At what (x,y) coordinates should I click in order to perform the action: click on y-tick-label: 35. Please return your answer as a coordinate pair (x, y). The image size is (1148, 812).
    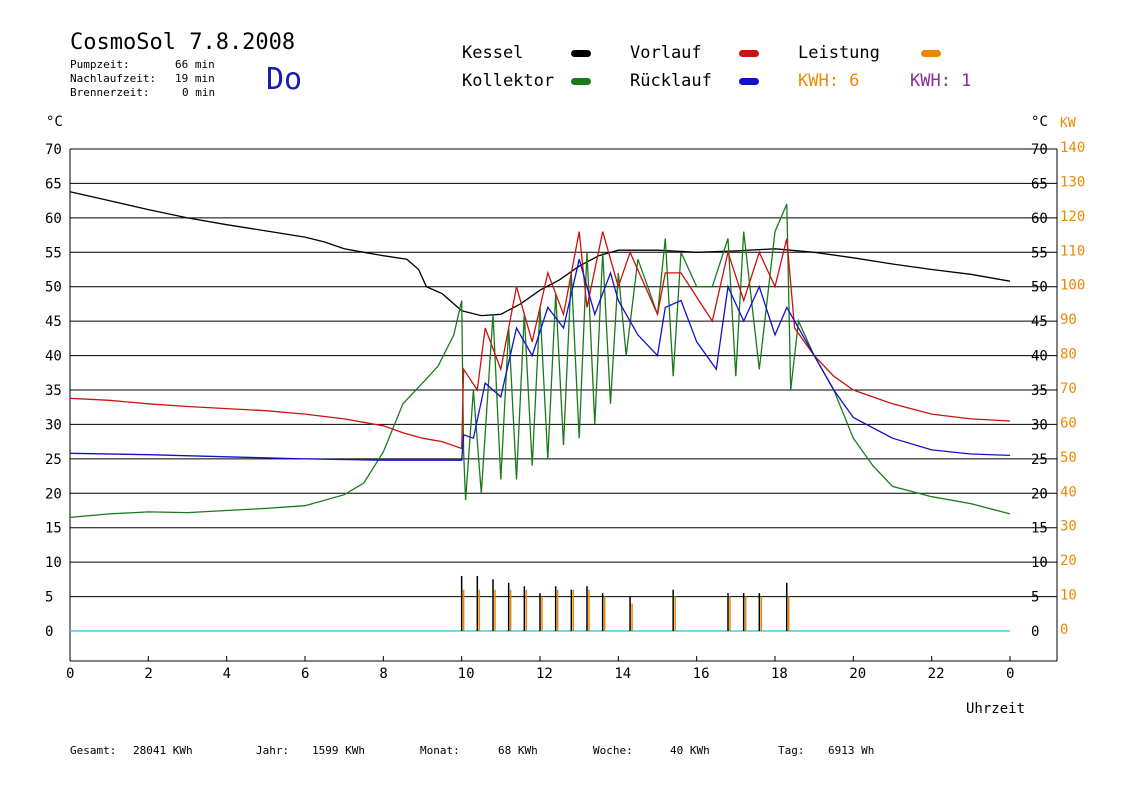
    Looking at the image, I should click on (53, 391).